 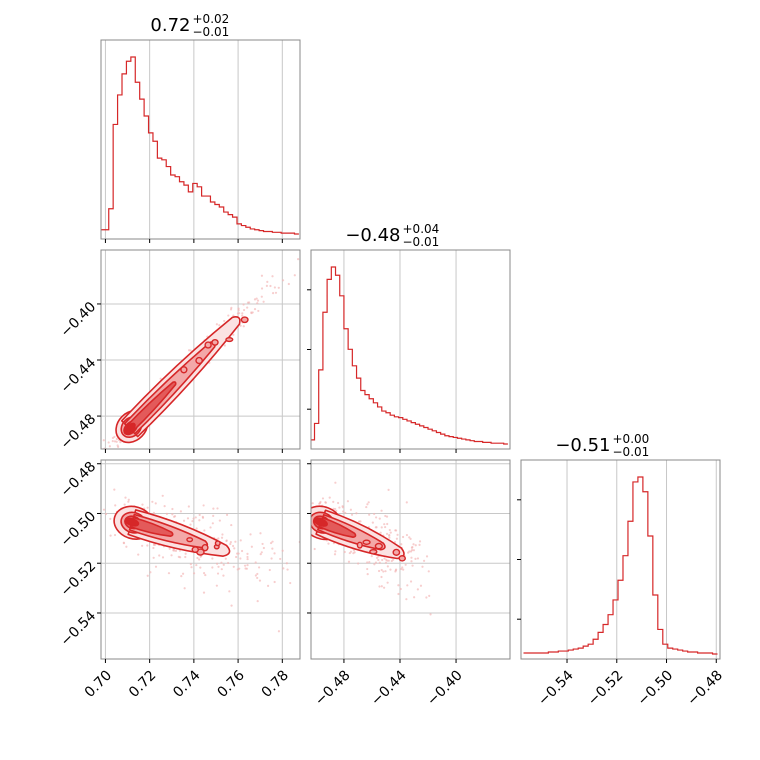 I want to click on contour-peak, so click(x=129, y=428).